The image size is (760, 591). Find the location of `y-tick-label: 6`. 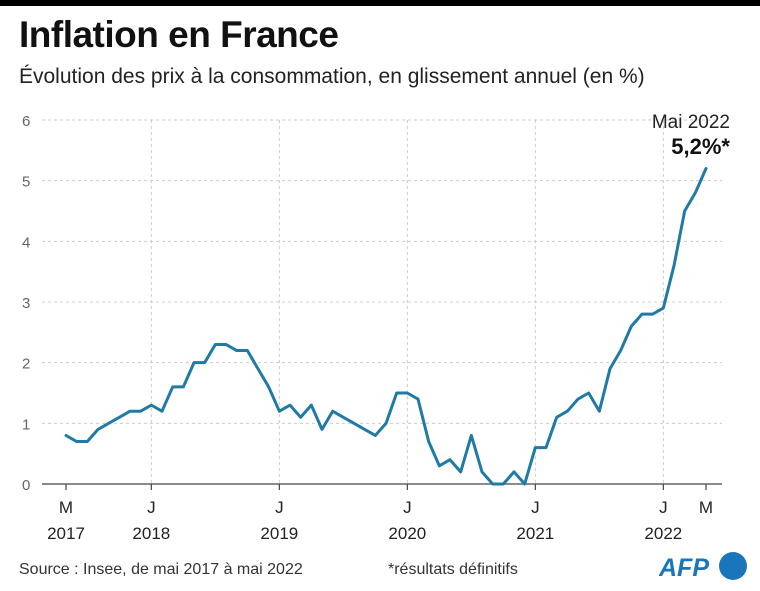

y-tick-label: 6 is located at coordinates (26, 121).